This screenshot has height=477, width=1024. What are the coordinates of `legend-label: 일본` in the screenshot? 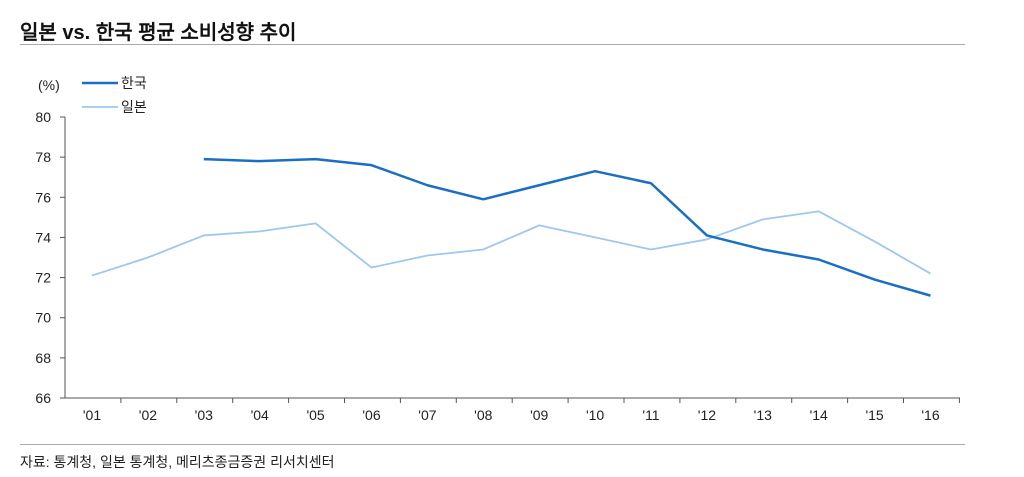 It's located at (134, 107).